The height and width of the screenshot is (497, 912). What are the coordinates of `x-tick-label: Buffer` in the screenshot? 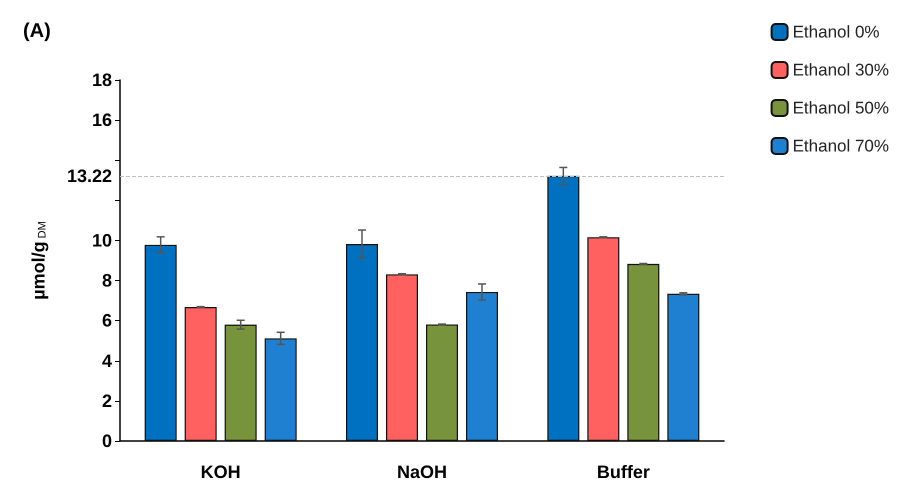 It's located at (623, 472).